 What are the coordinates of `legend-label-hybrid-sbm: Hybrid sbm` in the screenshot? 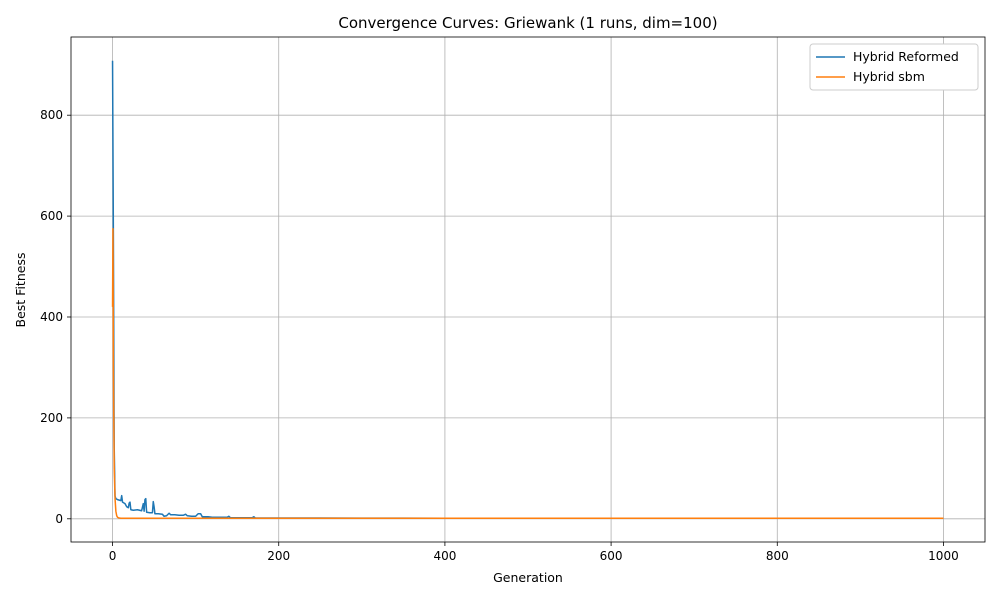 It's located at (889, 76).